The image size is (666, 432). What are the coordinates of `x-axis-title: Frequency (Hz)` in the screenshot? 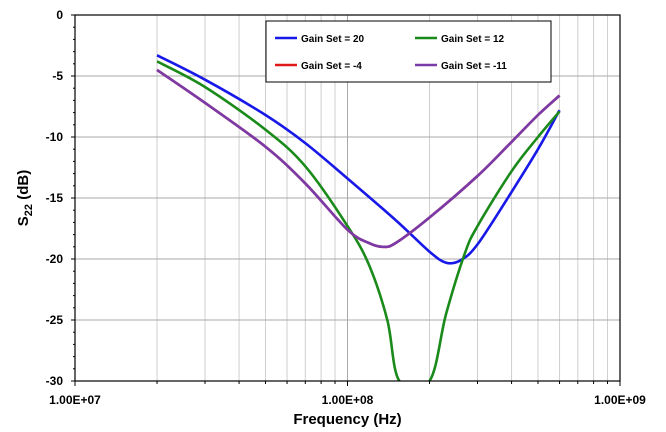 It's located at (347, 419).